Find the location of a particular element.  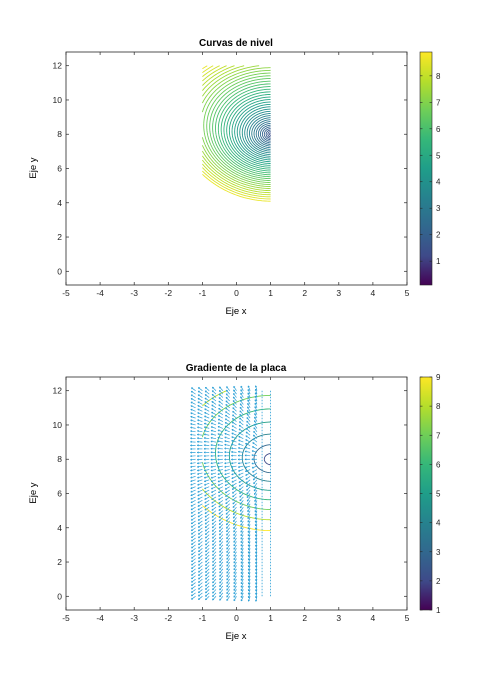

y-tick-label: 2 is located at coordinates (59, 562).